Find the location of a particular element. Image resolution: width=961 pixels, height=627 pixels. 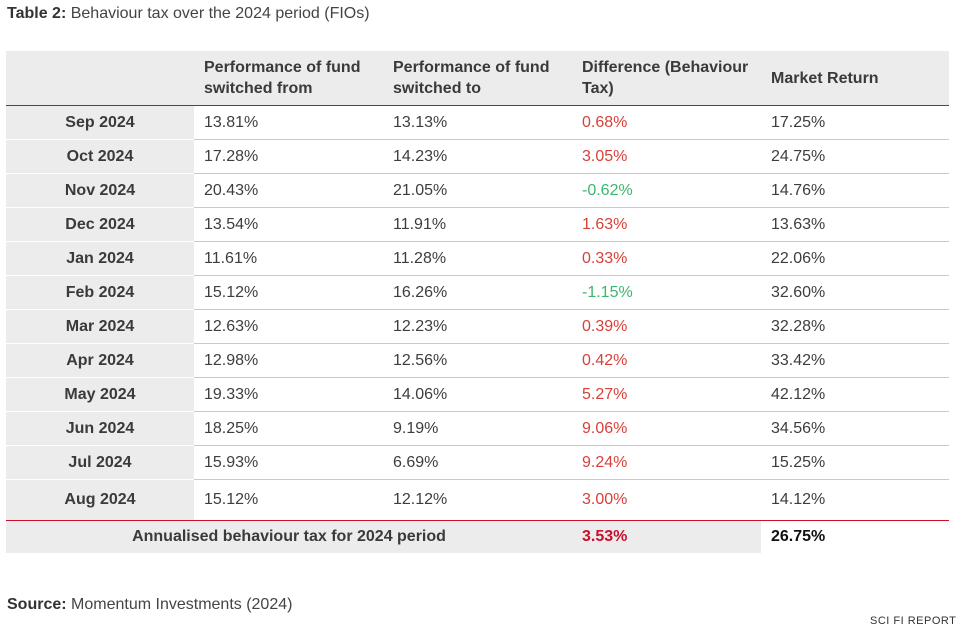

table-row: Mar 2024 12.63% 12.23% 0.39% 32.28% is located at coordinates (477, 326).